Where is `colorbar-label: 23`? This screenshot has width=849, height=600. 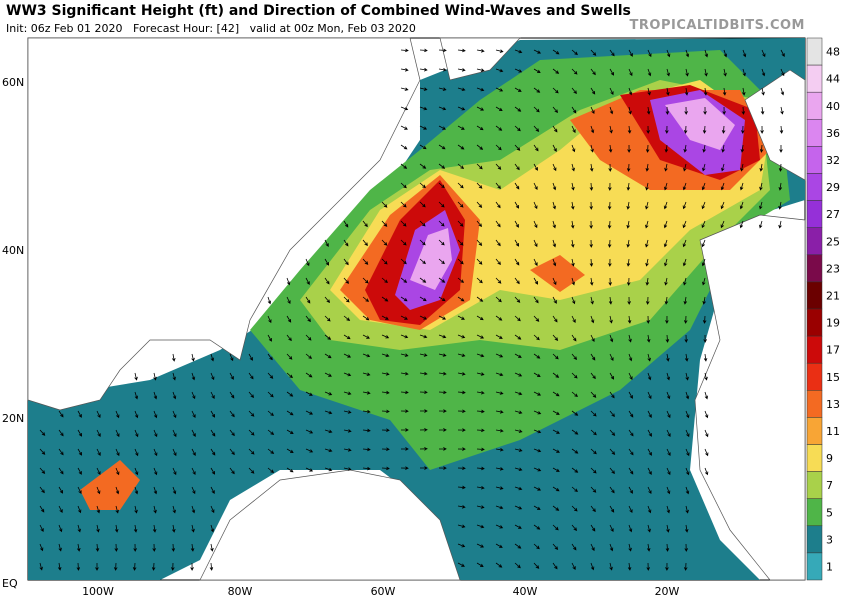
colorbar-label: 23 is located at coordinates (833, 268).